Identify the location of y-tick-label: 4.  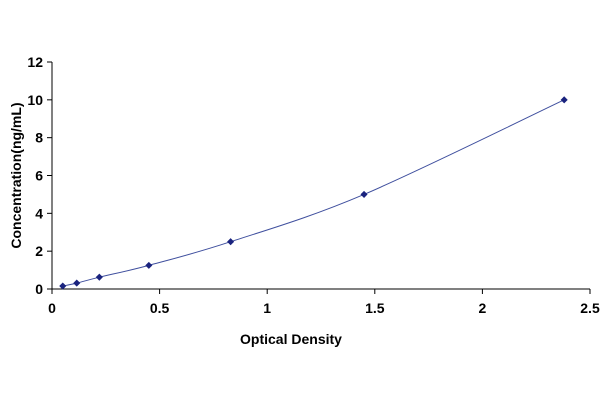
(39, 213).